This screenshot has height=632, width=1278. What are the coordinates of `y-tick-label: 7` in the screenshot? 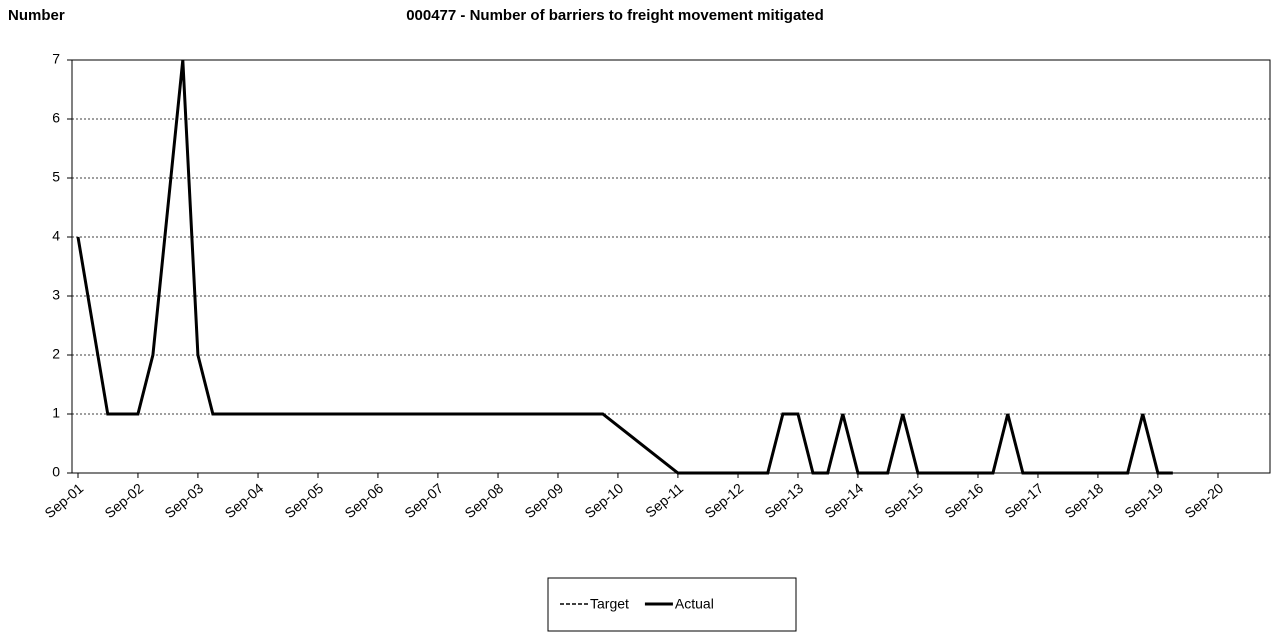 It's located at (56, 59).